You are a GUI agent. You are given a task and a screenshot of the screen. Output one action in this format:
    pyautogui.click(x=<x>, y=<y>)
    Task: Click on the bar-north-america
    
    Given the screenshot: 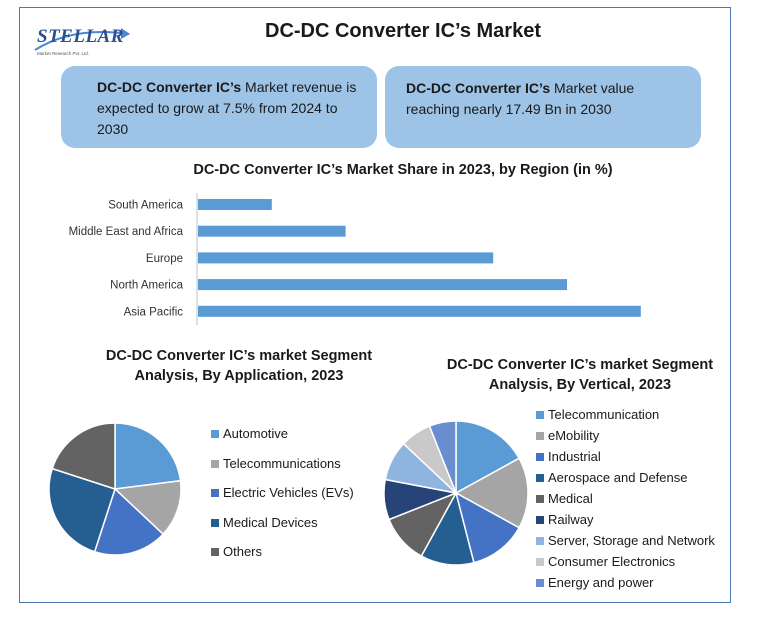 What is the action you would take?
    pyautogui.click(x=382, y=285)
    